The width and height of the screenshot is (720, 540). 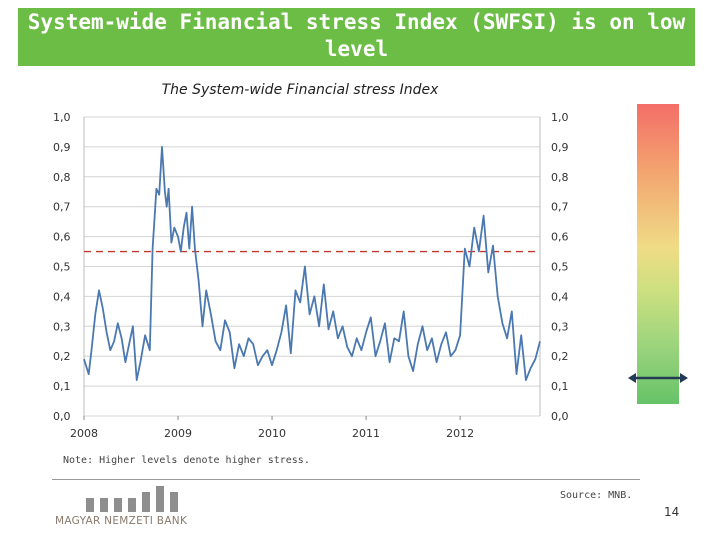 What do you see at coordinates (672, 512) in the screenshot?
I see `page-number: 14` at bounding box center [672, 512].